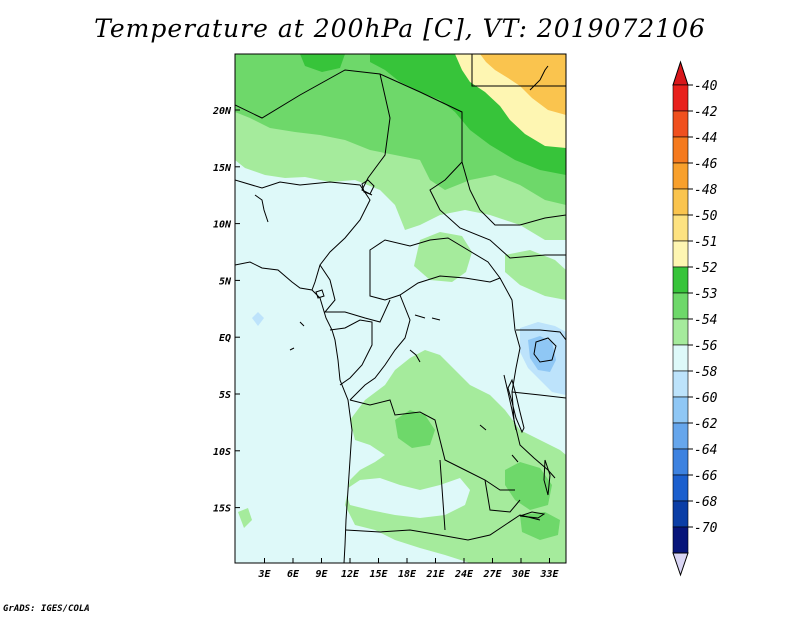  I want to click on colorbar-label: -46, so click(706, 164).